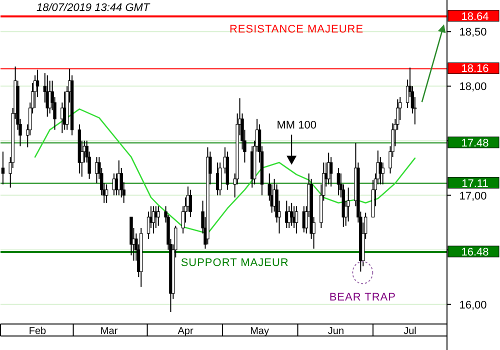 The image size is (500, 350). What do you see at coordinates (37, 331) in the screenshot?
I see `x-tick-label: Feb` at bounding box center [37, 331].